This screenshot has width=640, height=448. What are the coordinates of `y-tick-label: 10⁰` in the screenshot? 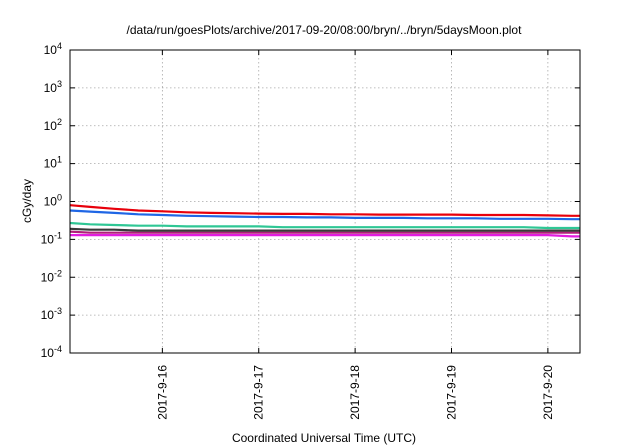 It's located at (53, 201).